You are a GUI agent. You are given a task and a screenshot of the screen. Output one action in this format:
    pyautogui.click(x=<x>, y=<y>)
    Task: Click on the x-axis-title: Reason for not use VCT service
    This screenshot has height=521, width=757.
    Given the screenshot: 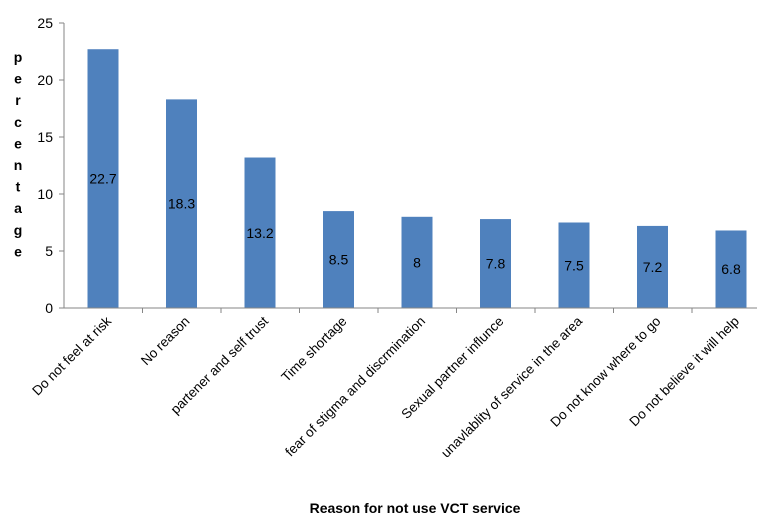 What is the action you would take?
    pyautogui.click(x=415, y=508)
    